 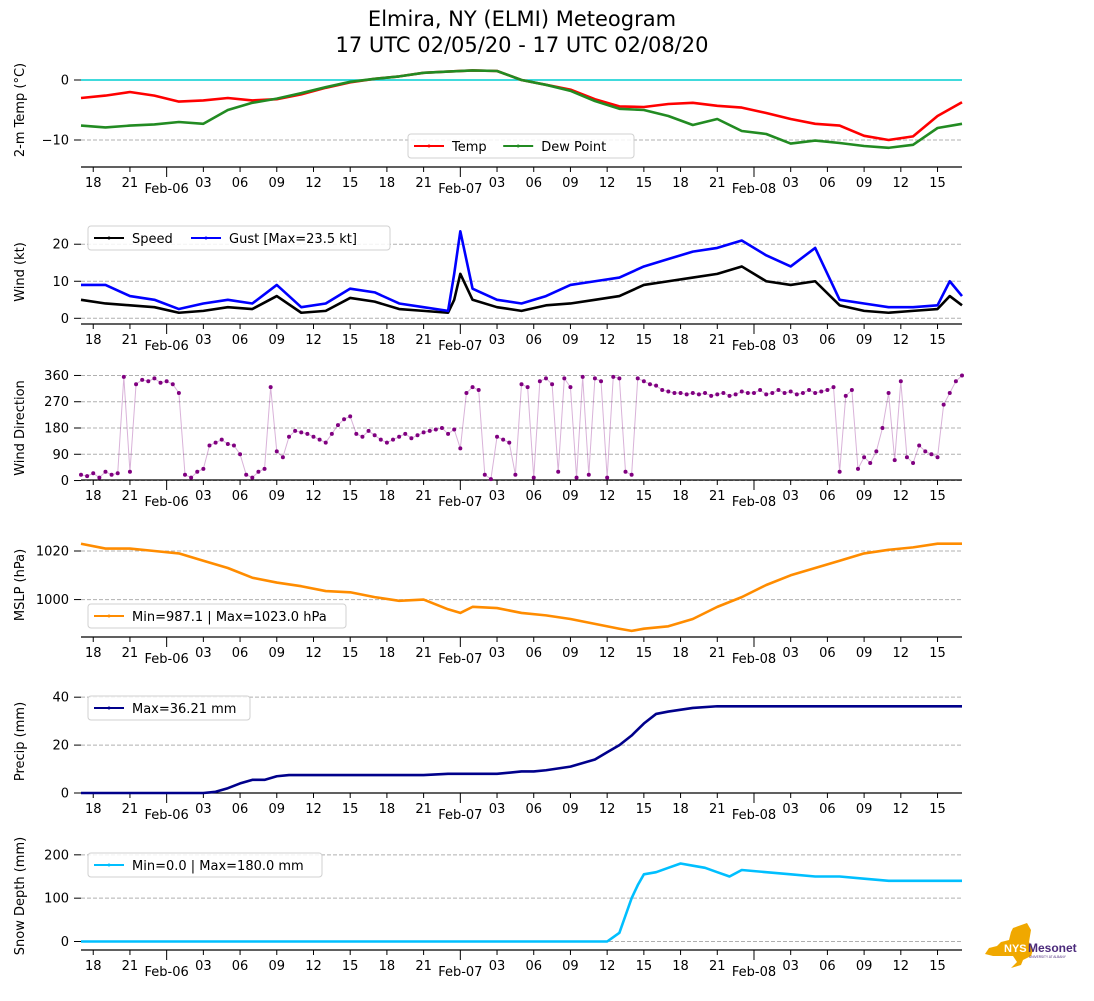 I want to click on y-axis-label: Precip (mm), so click(x=20, y=741).